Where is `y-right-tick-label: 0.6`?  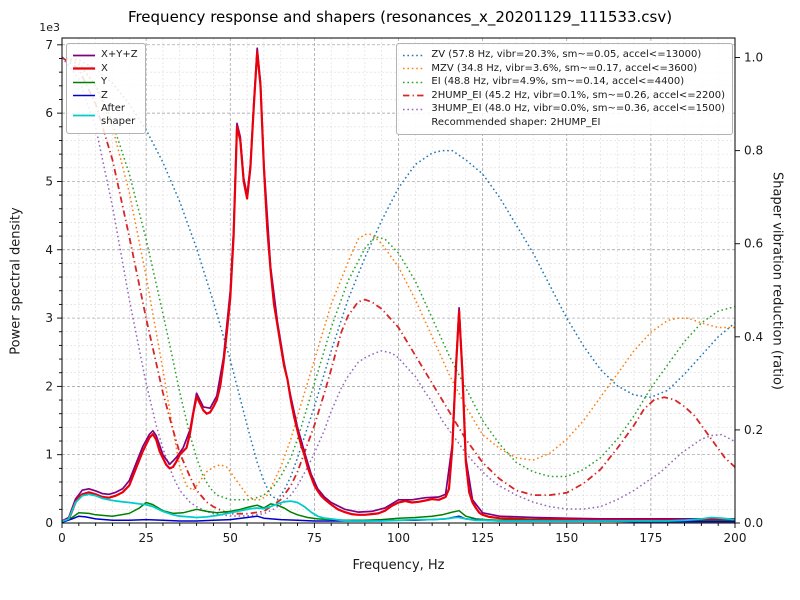
y-right-tick-label: 0.6 is located at coordinates (753, 244).